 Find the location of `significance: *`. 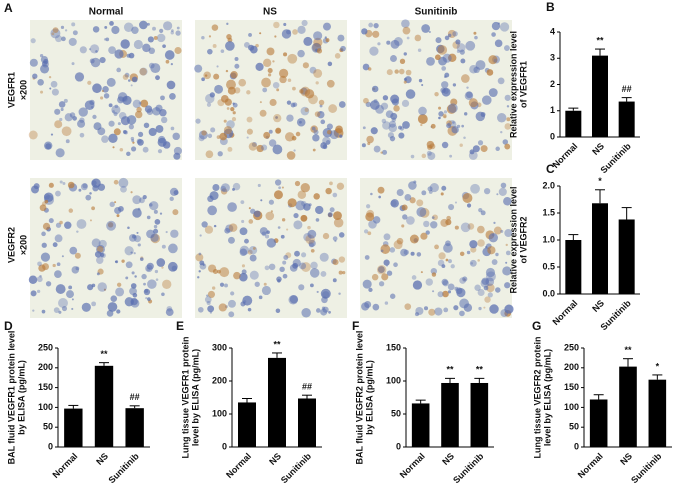

significance: * is located at coordinates (658, 366).